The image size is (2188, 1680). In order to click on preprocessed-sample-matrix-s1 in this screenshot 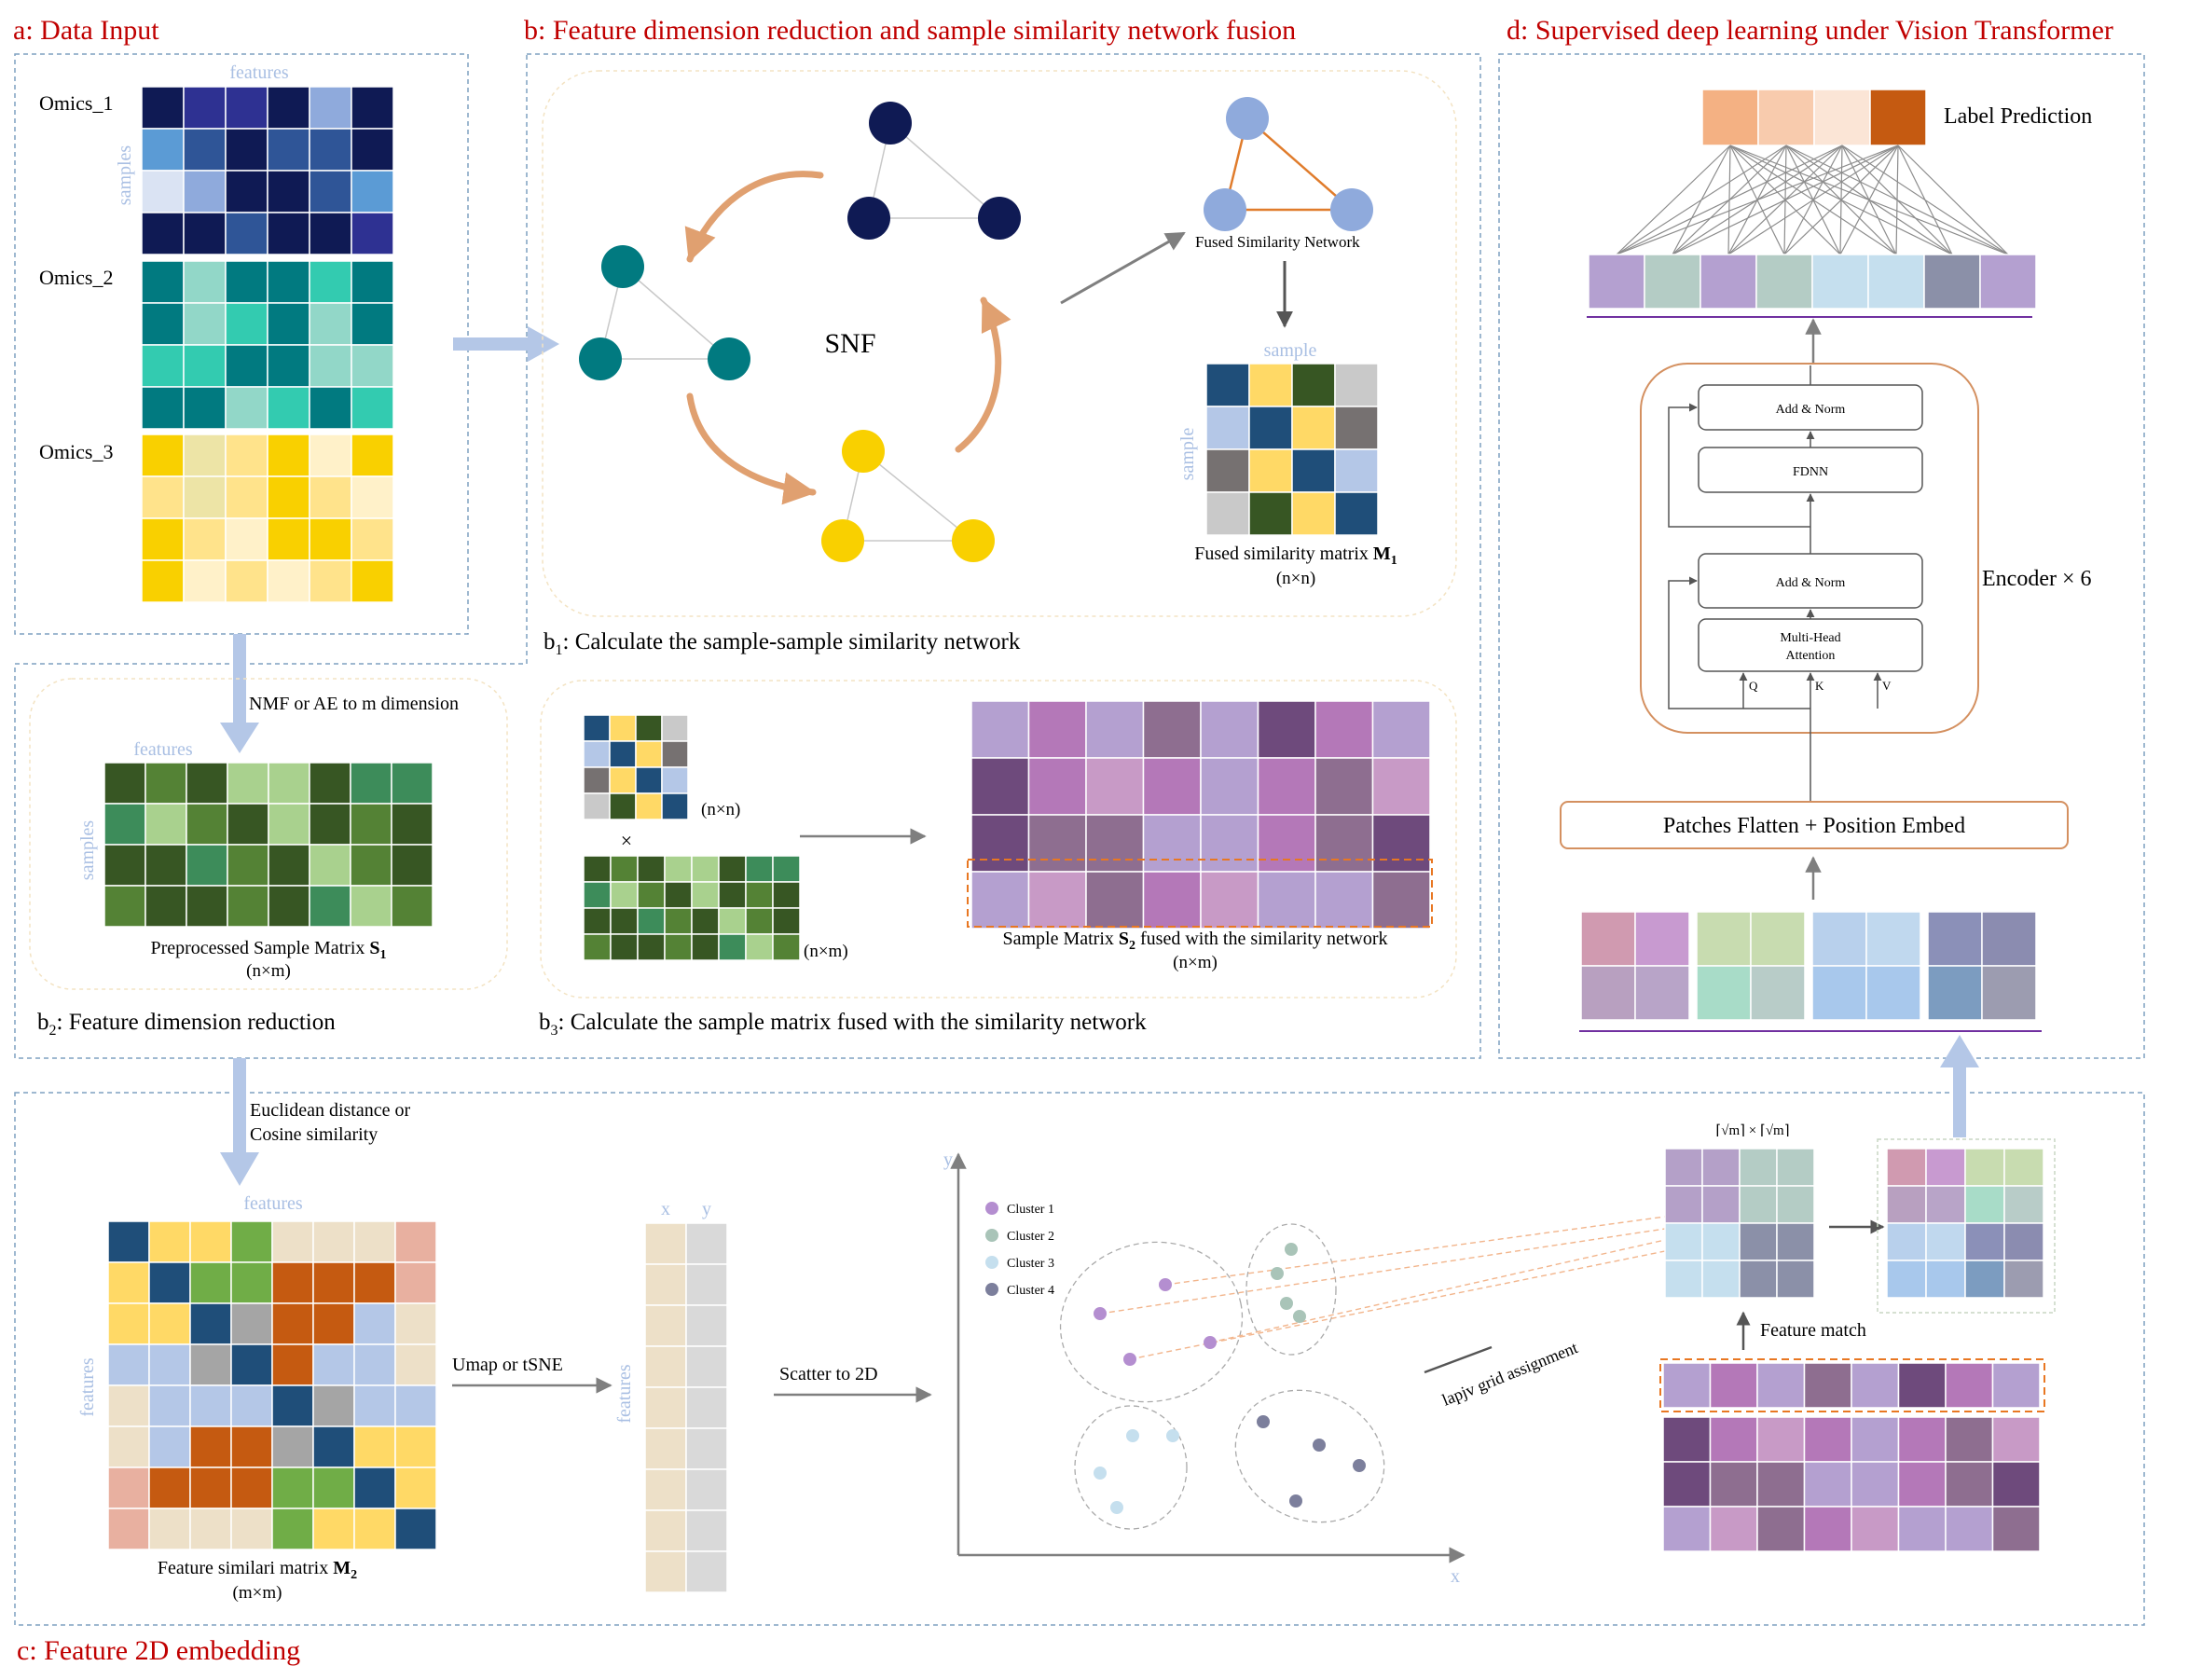, I will do `click(268, 845)`.